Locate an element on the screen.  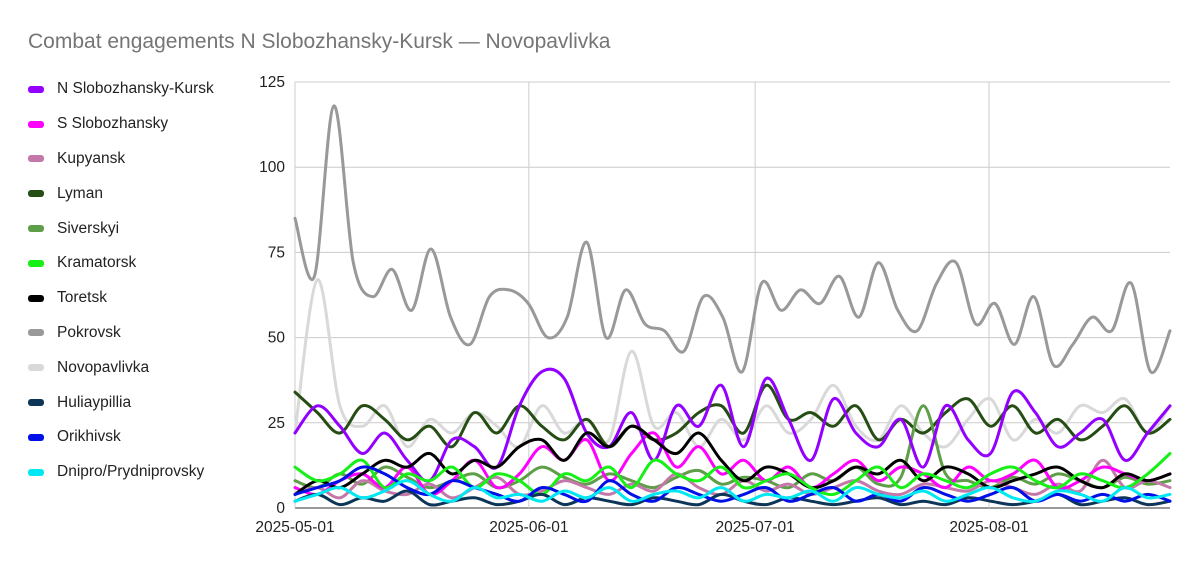
legend-label: Novopavlivka is located at coordinates (103, 367).